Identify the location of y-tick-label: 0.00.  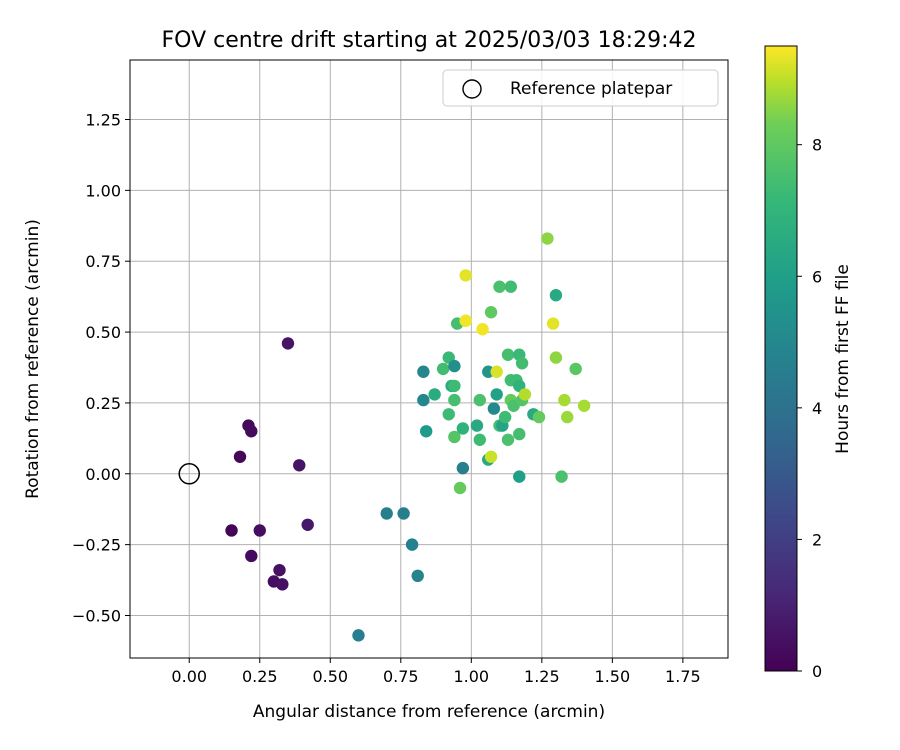
(103, 474).